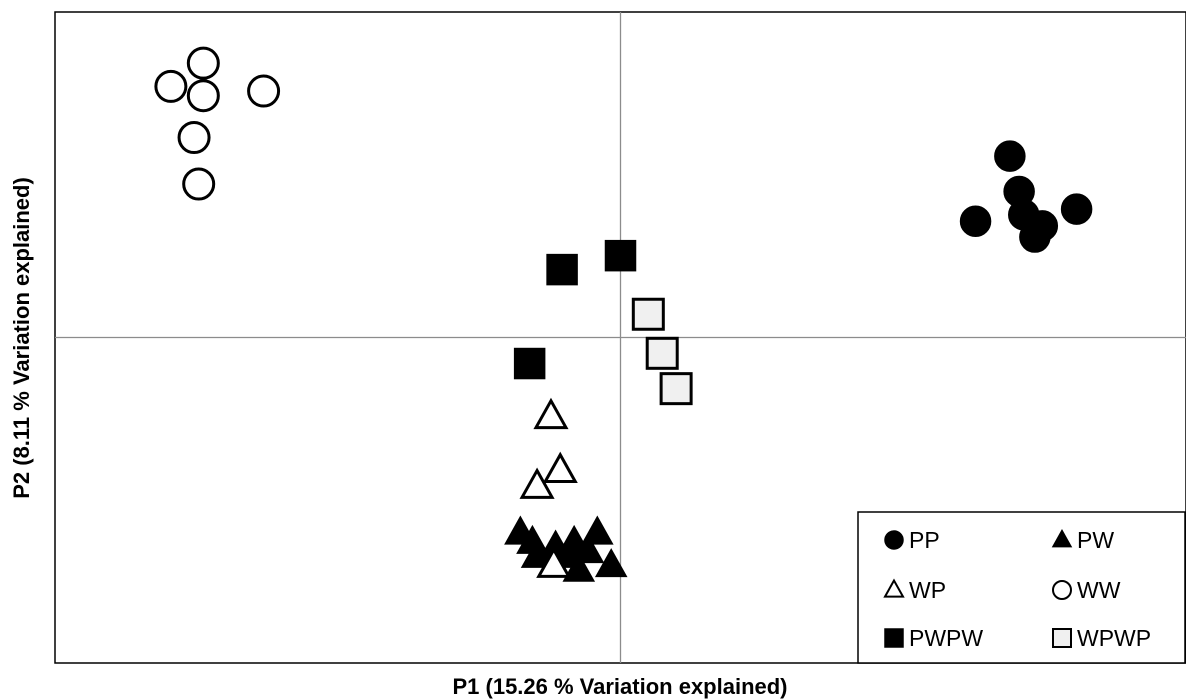 Image resolution: width=1186 pixels, height=700 pixels. Describe the element at coordinates (575, 309) in the screenshot. I see `series-pwpw` at that location.